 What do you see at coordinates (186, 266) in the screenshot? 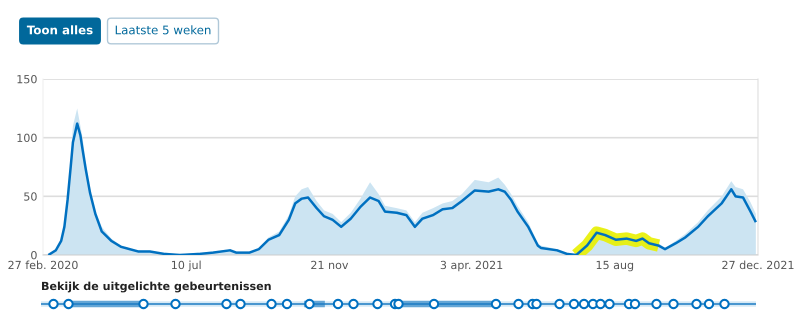
I see `x-tick-label: 10 jul` at bounding box center [186, 266].